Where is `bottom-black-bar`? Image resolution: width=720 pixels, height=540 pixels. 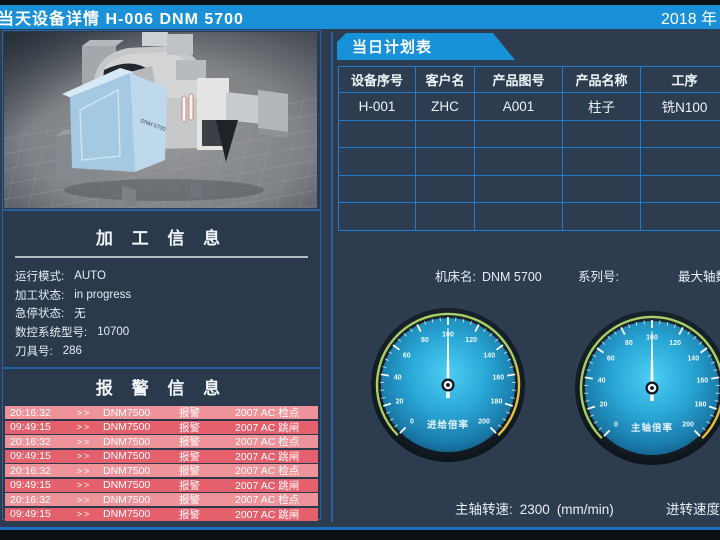
bottom-black-bar is located at coordinates (360, 534).